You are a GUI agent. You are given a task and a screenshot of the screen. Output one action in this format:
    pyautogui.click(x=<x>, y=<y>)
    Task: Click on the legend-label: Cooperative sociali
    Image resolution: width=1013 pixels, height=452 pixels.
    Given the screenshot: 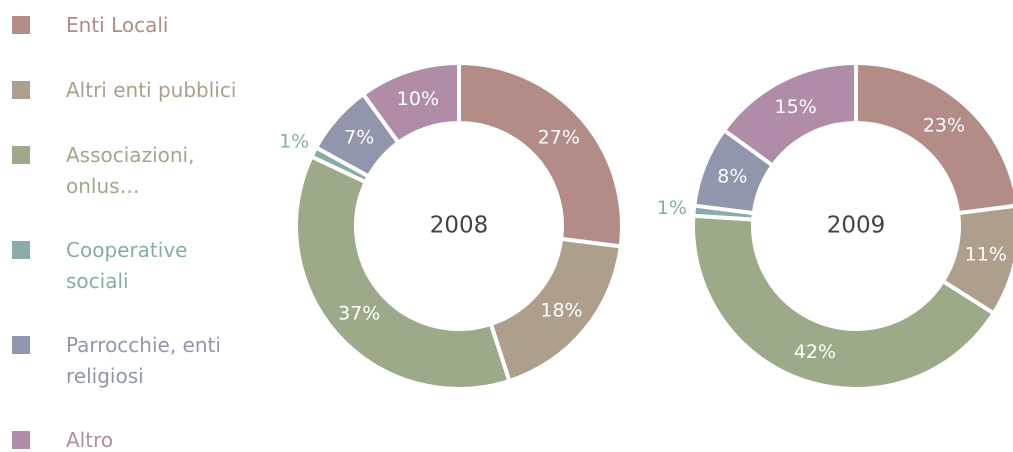 What is the action you would take?
    pyautogui.click(x=127, y=265)
    